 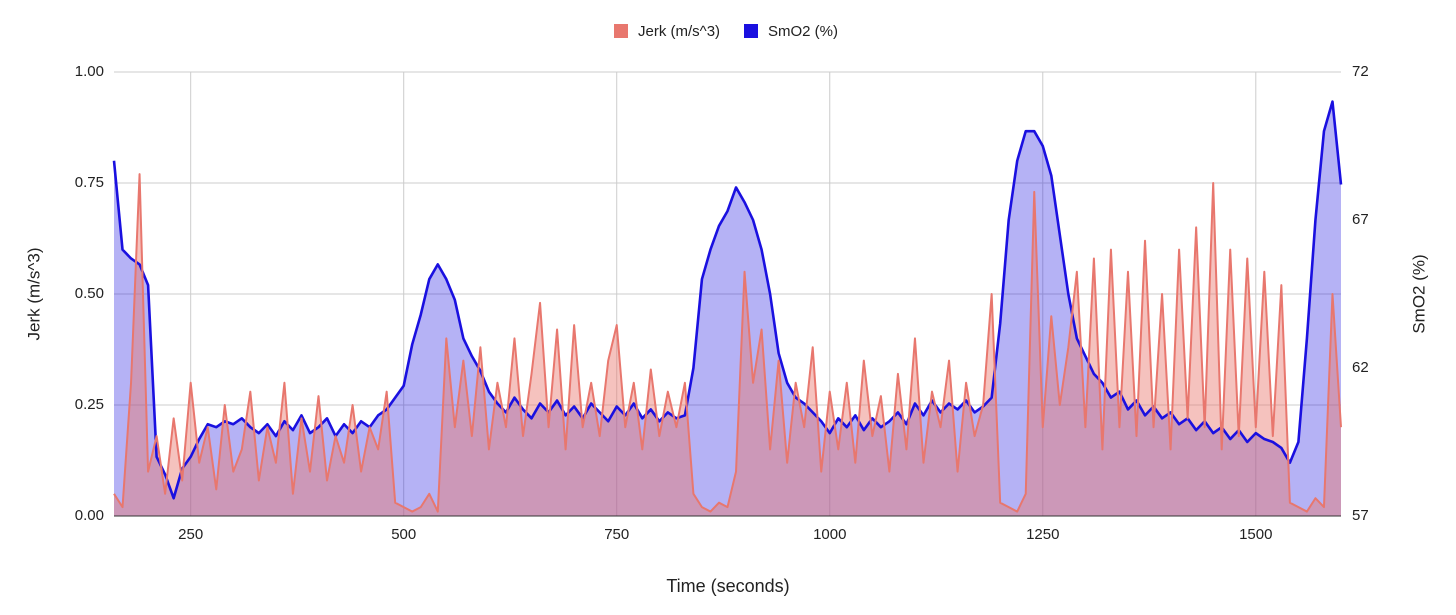 What do you see at coordinates (89, 71) in the screenshot?
I see `y-tick-label: 1.00` at bounding box center [89, 71].